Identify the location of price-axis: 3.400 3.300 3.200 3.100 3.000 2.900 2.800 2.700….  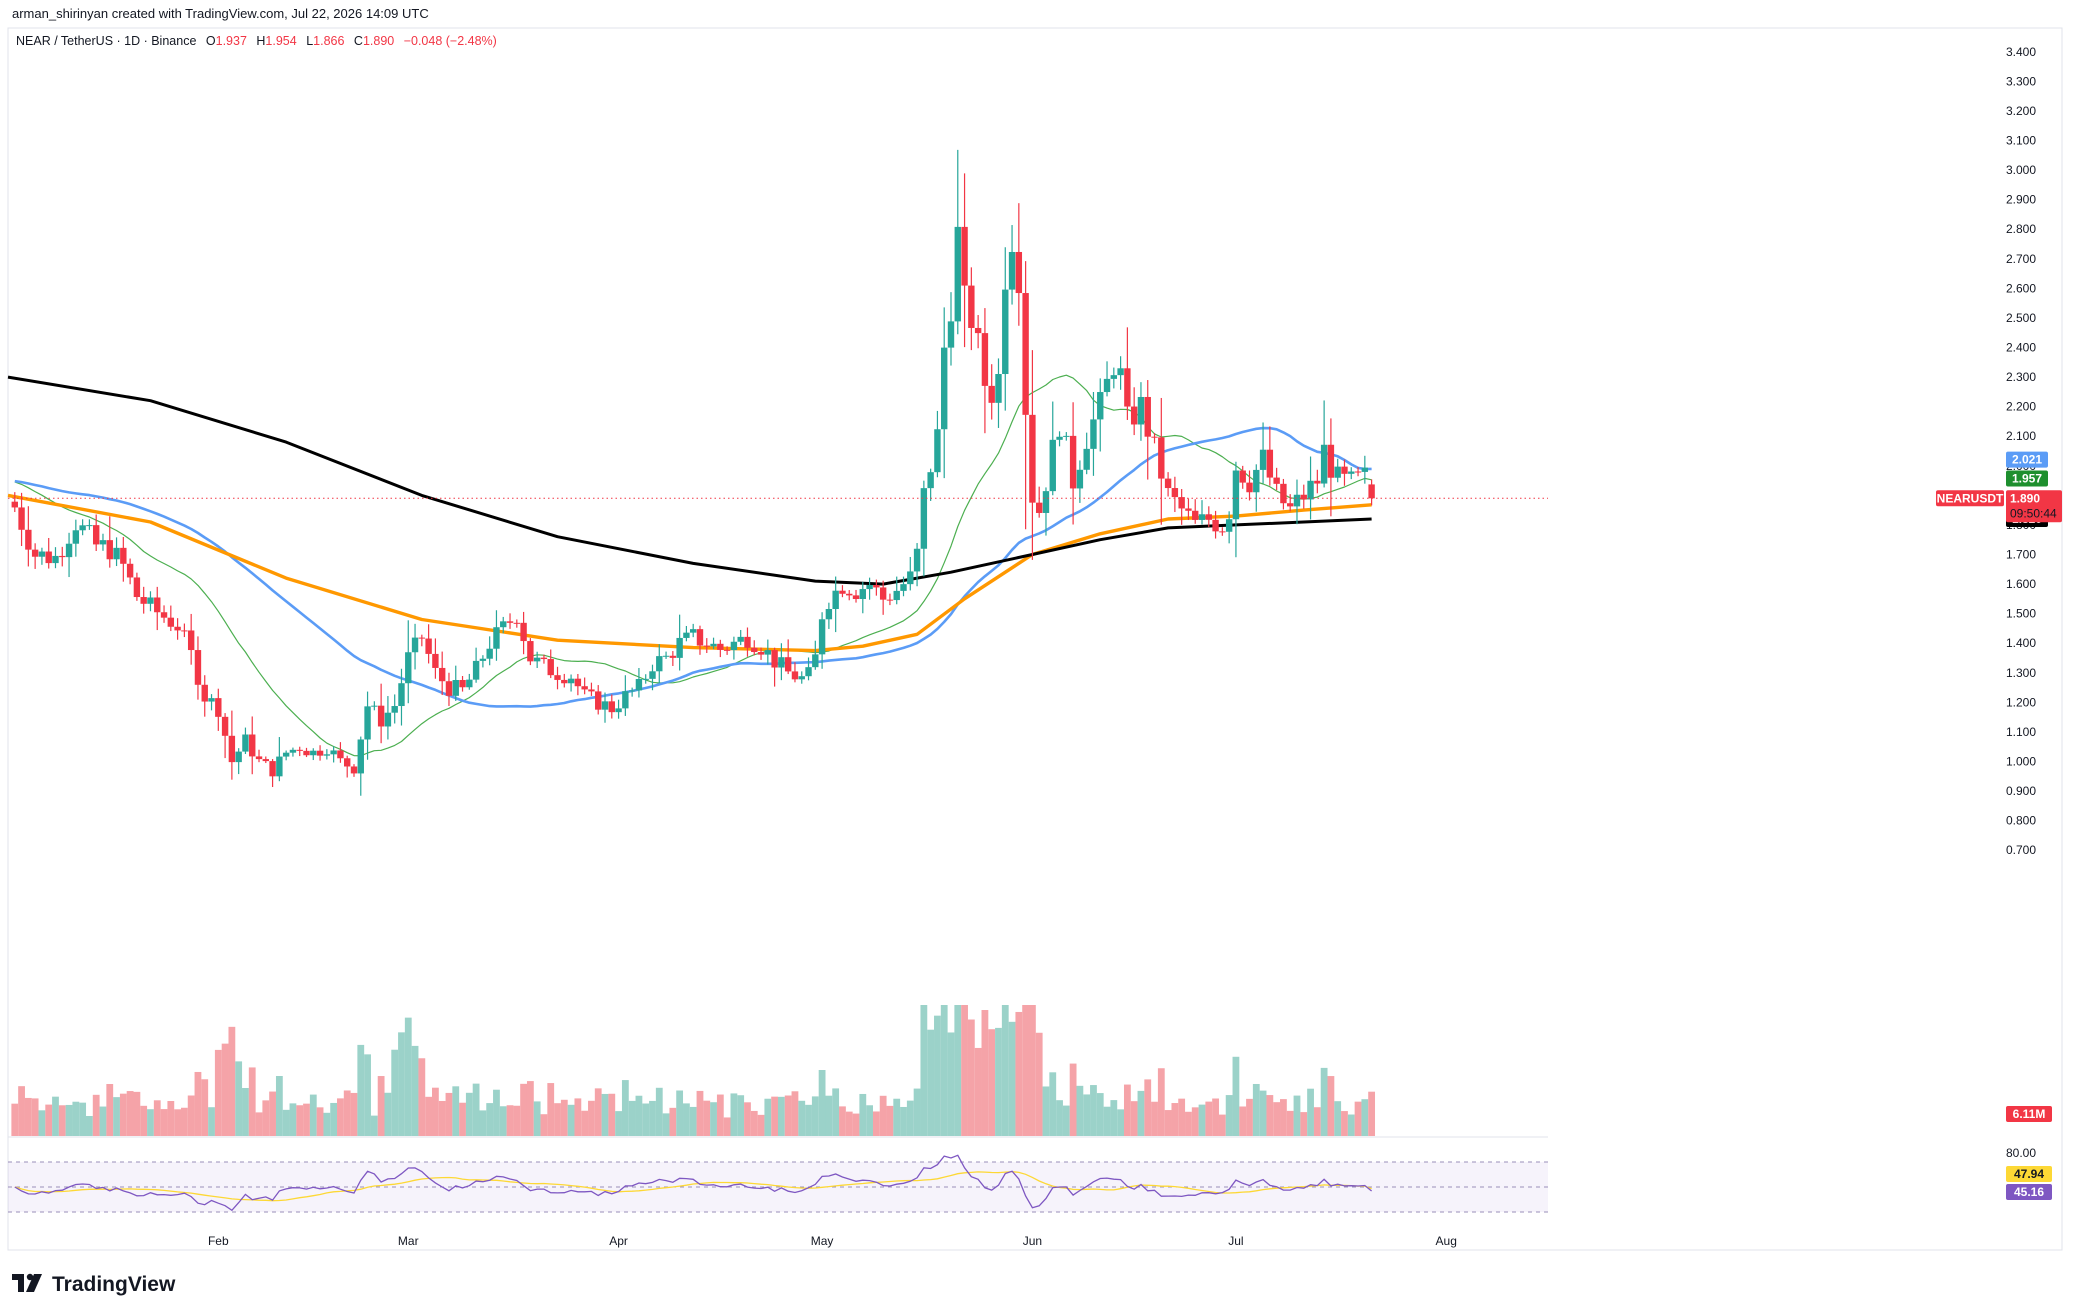
(2021, 602).